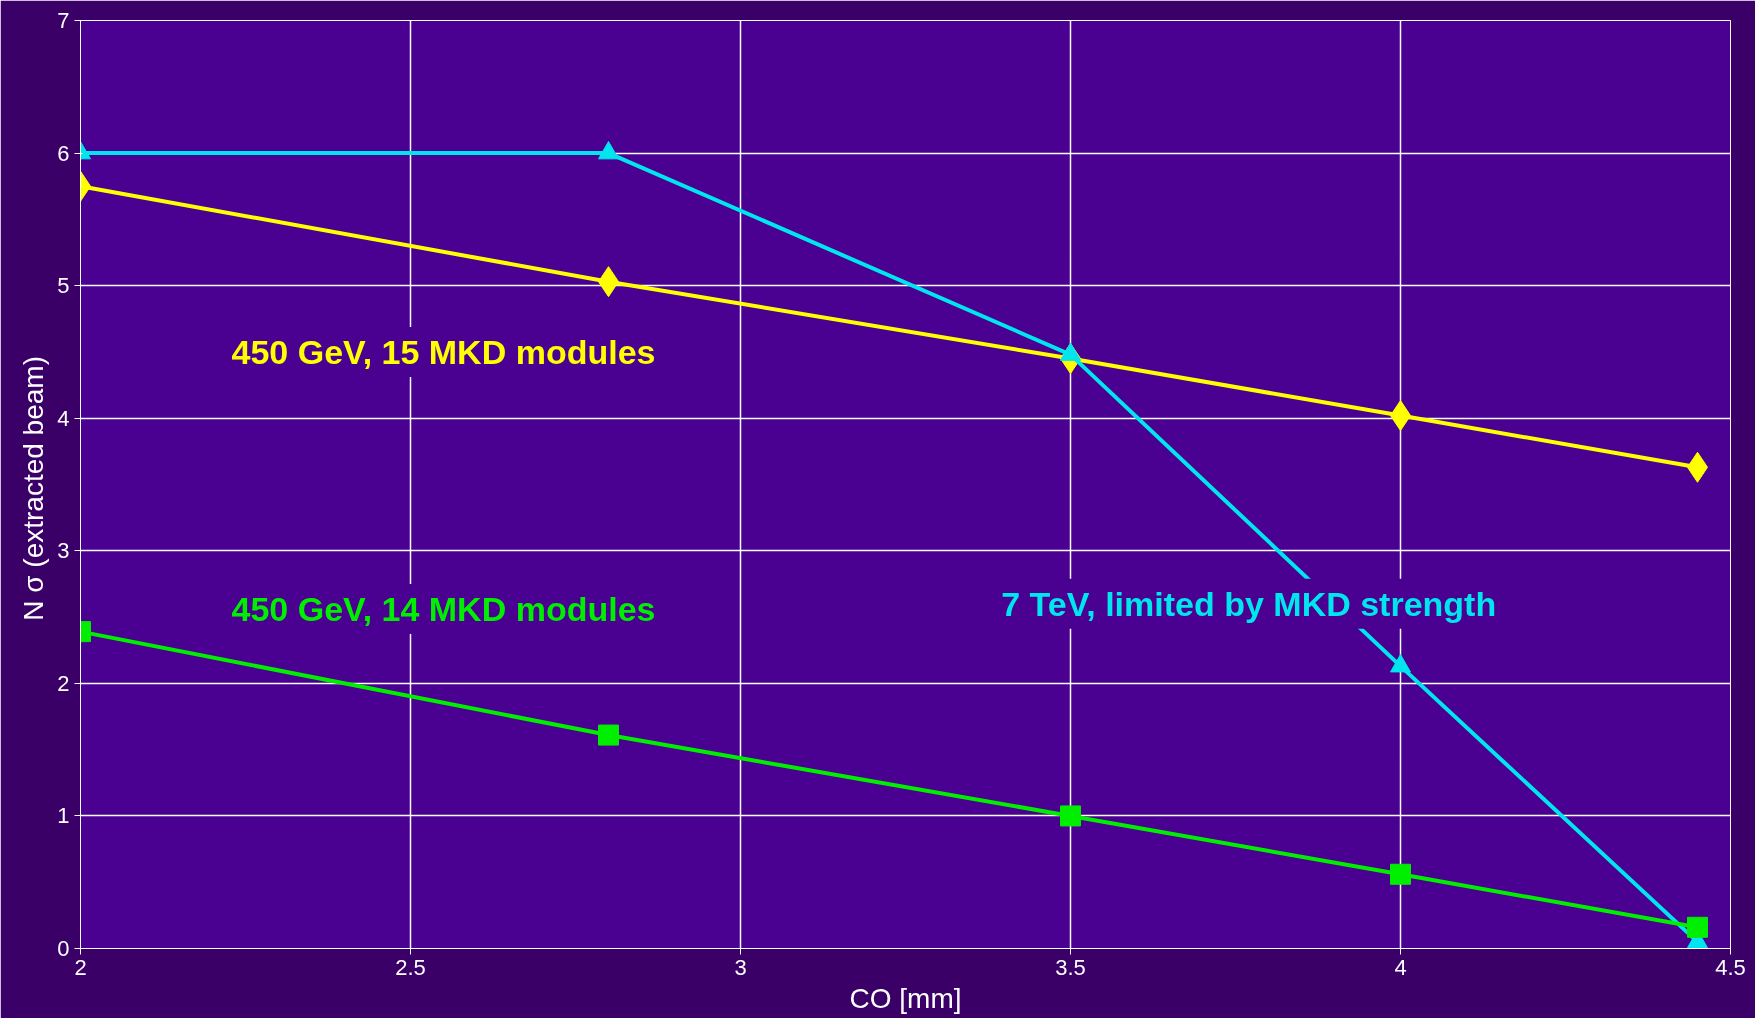  I want to click on y-tick-label: 4, so click(63, 418).